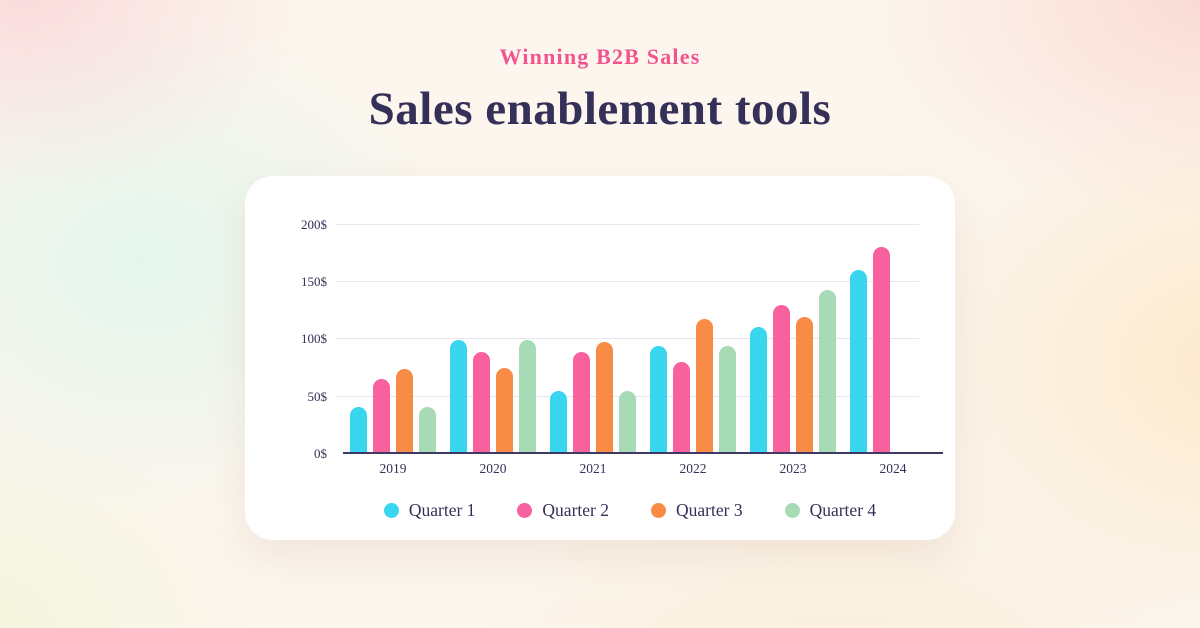  I want to click on legend-label: Quarter 4, so click(843, 510).